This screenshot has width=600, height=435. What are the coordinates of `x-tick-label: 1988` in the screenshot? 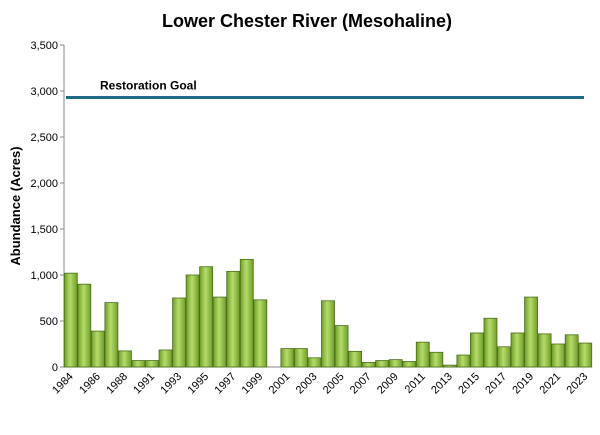 It's located at (117, 384).